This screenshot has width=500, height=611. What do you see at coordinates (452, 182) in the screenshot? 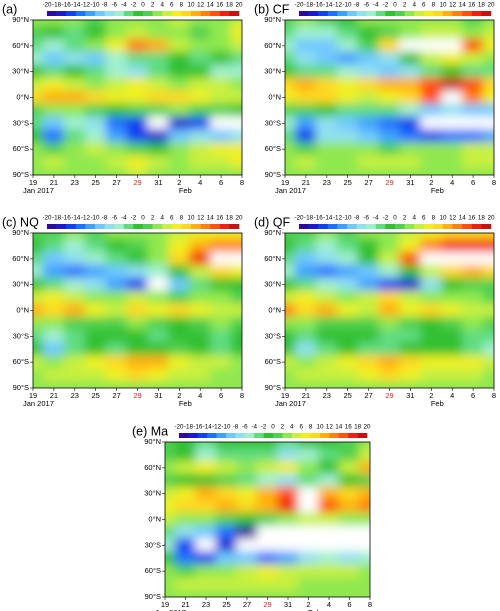
I see `x-tick-label: 4` at bounding box center [452, 182].